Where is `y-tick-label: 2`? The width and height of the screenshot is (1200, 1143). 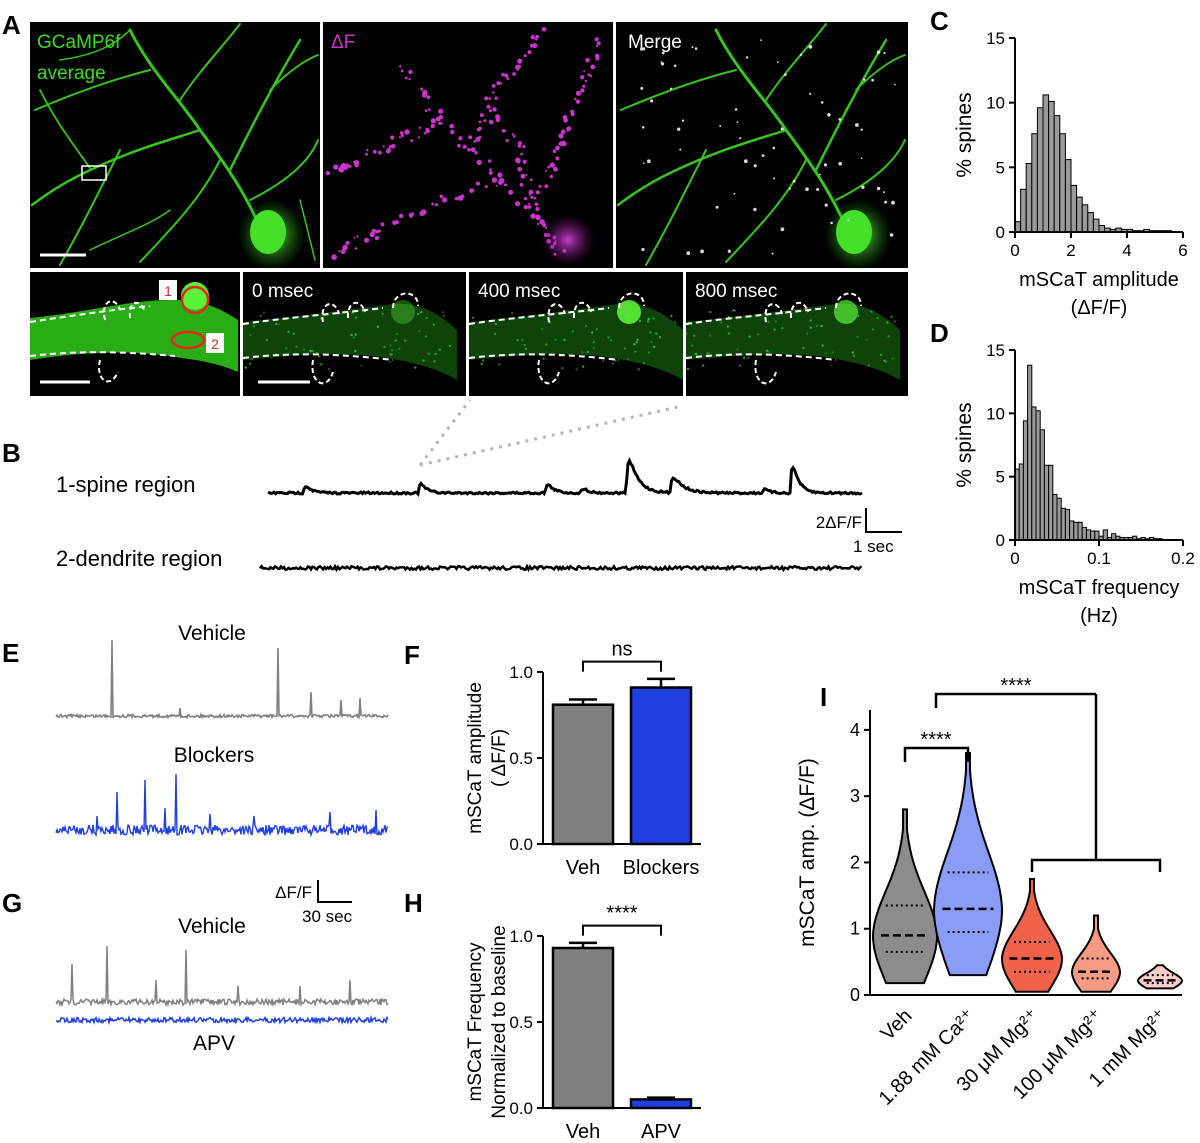
y-tick-label: 2 is located at coordinates (855, 862).